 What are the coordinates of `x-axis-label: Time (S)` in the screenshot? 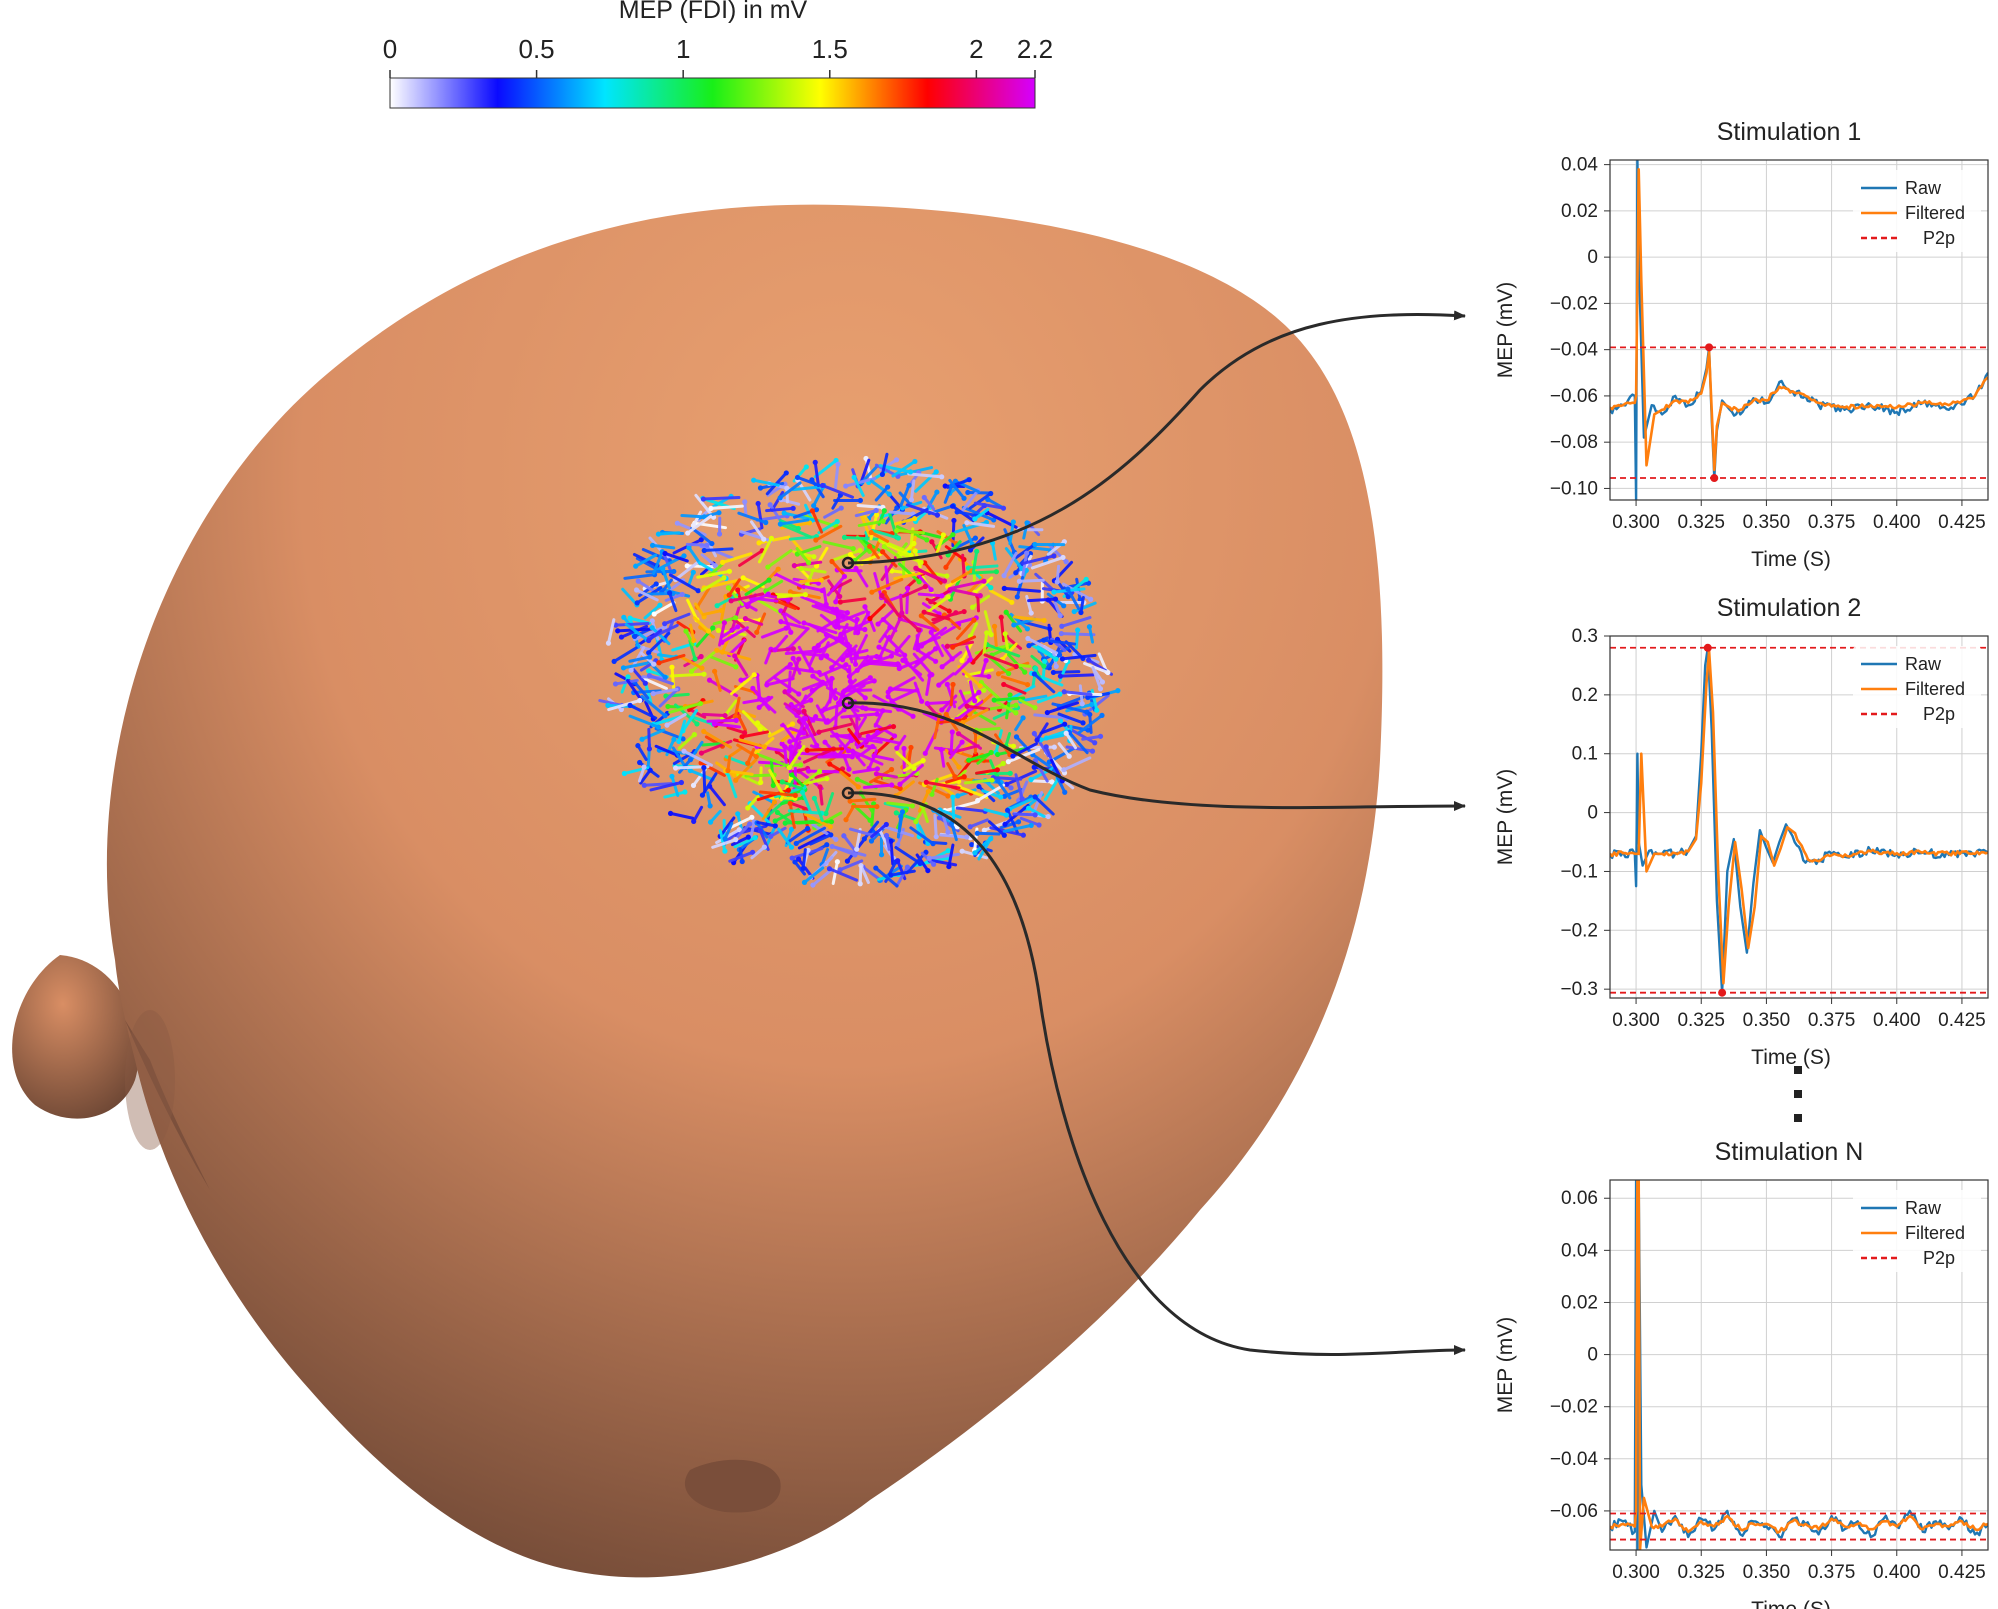 It's located at (1791, 1603).